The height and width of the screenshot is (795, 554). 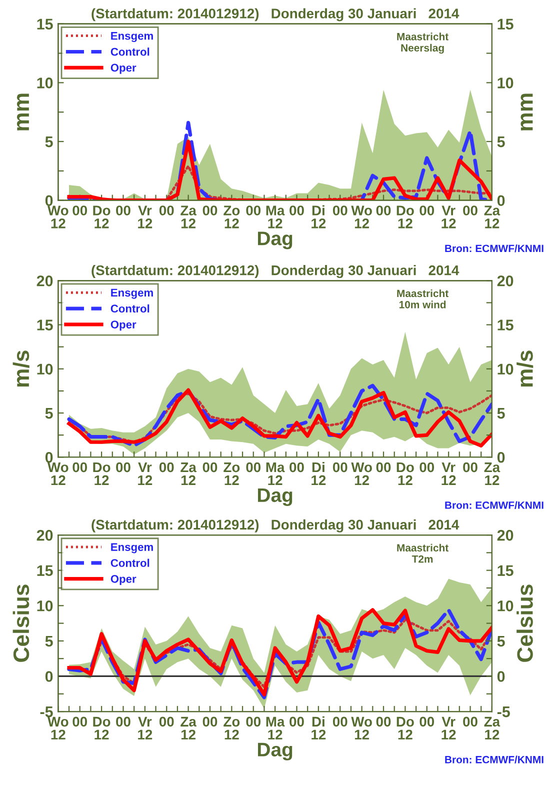 What do you see at coordinates (422, 43) in the screenshot?
I see `annotation: Maastricht Neerslag` at bounding box center [422, 43].